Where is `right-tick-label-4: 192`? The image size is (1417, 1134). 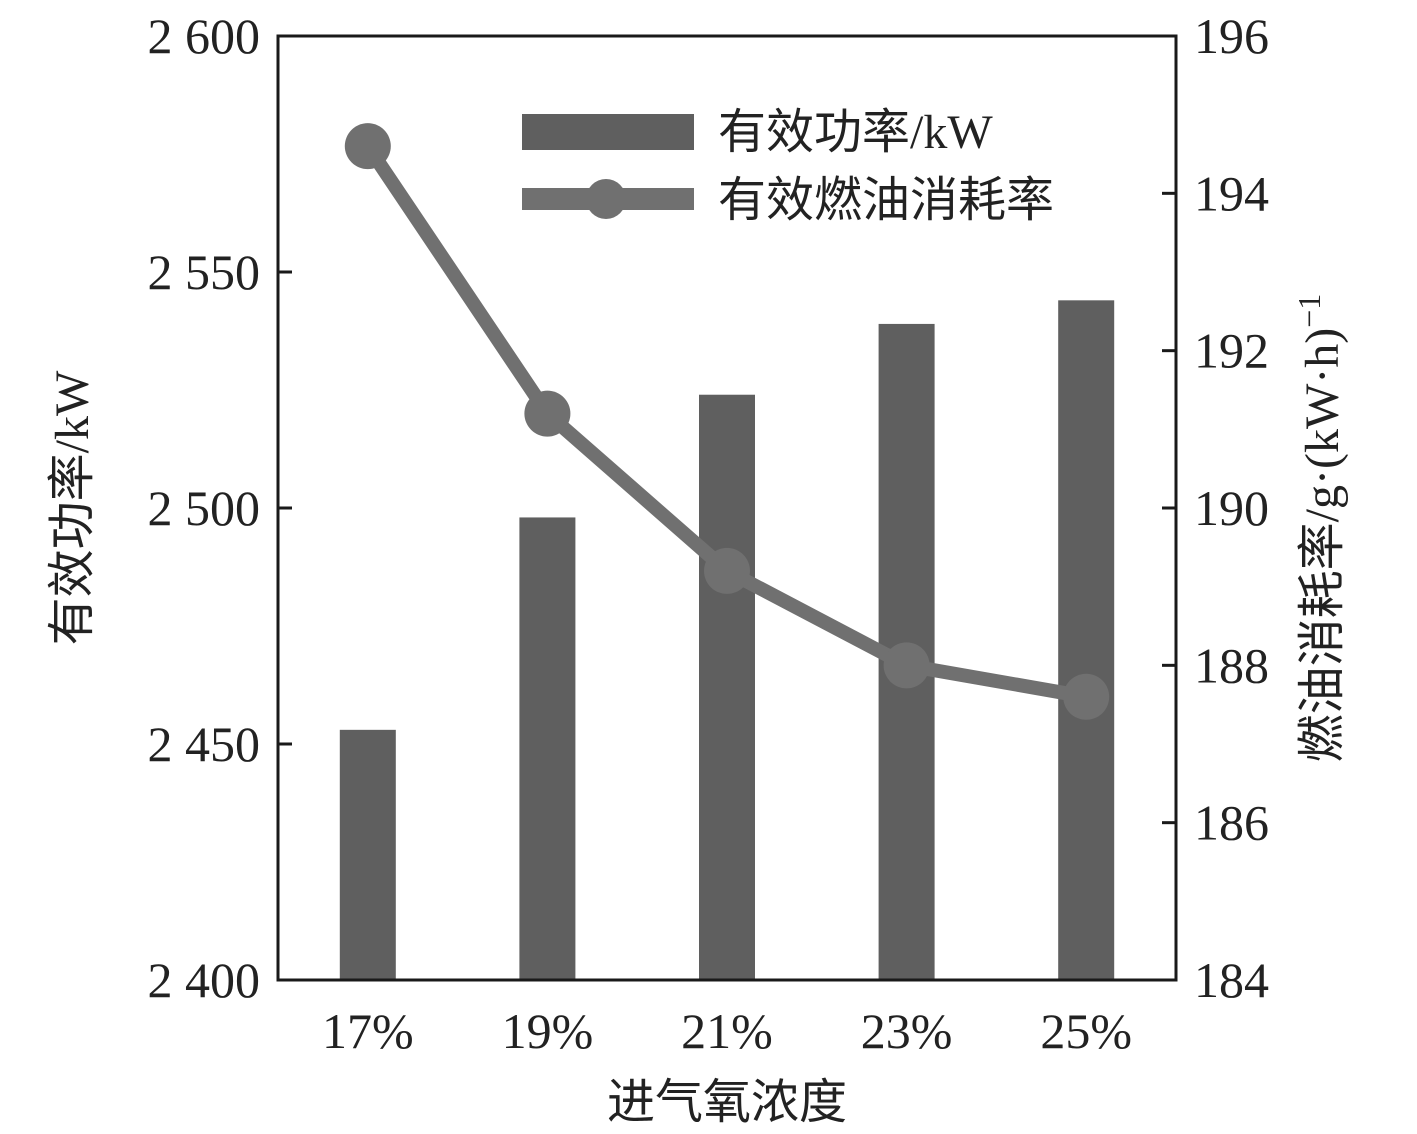 right-tick-label-4: 192 is located at coordinates (1231, 351).